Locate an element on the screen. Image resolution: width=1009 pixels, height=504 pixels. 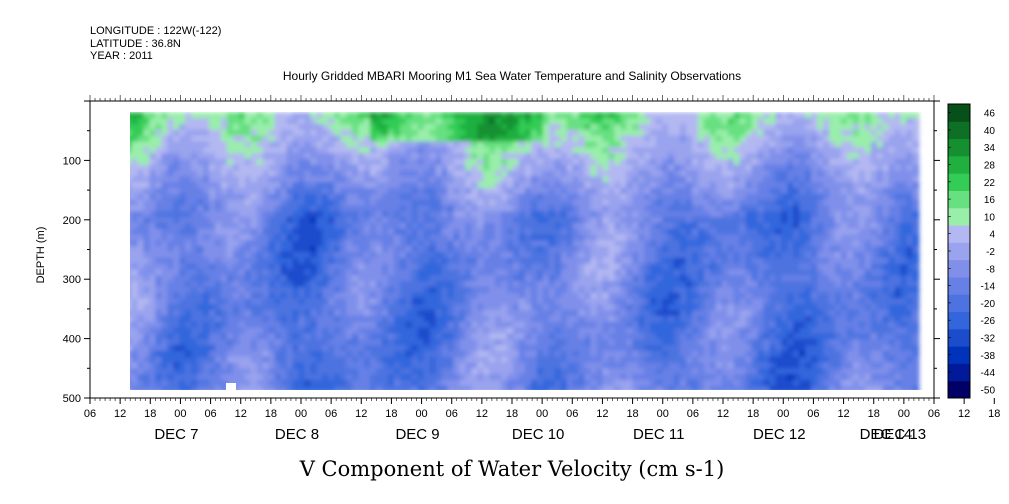
colorbar-label: -26 is located at coordinates (988, 321).